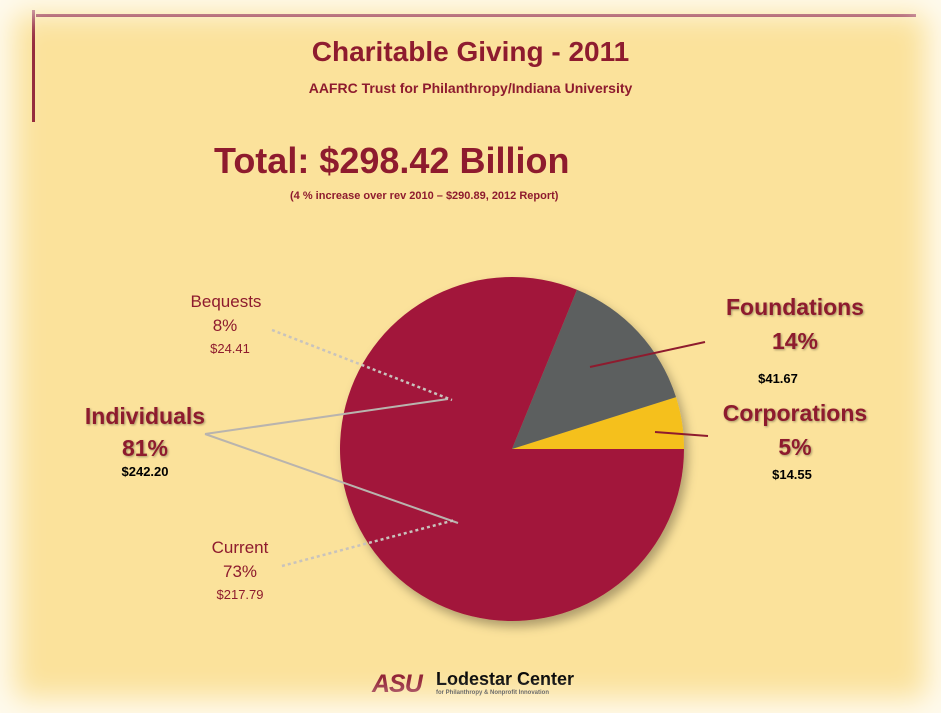  I want to click on individuals-label: Individuals, so click(145, 416).